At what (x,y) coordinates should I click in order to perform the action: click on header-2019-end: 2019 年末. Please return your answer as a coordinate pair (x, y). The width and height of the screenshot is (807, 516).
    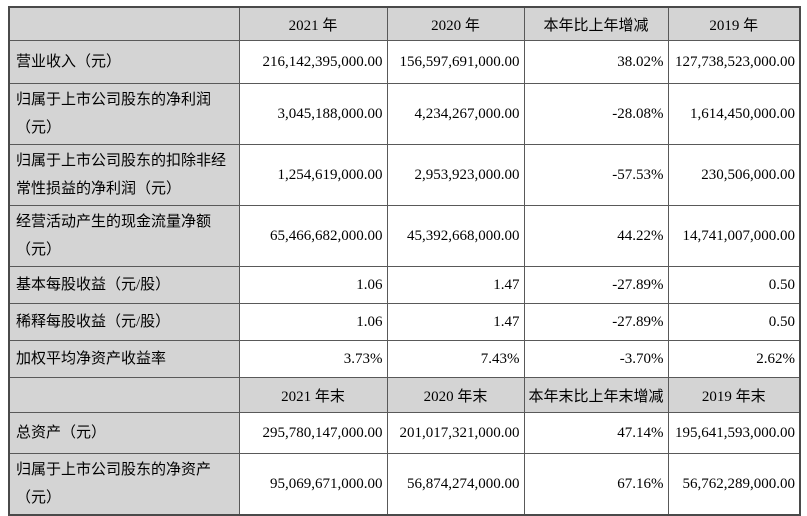
    Looking at the image, I should click on (734, 395).